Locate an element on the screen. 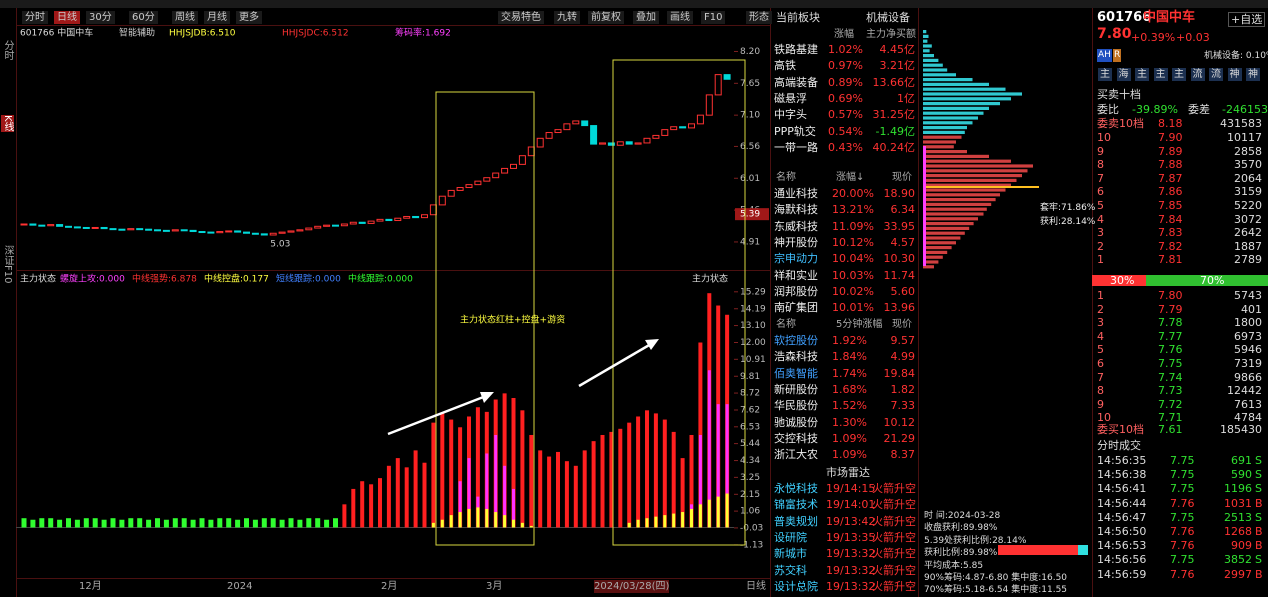  trade-time: 14:56:50 is located at coordinates (1122, 531).